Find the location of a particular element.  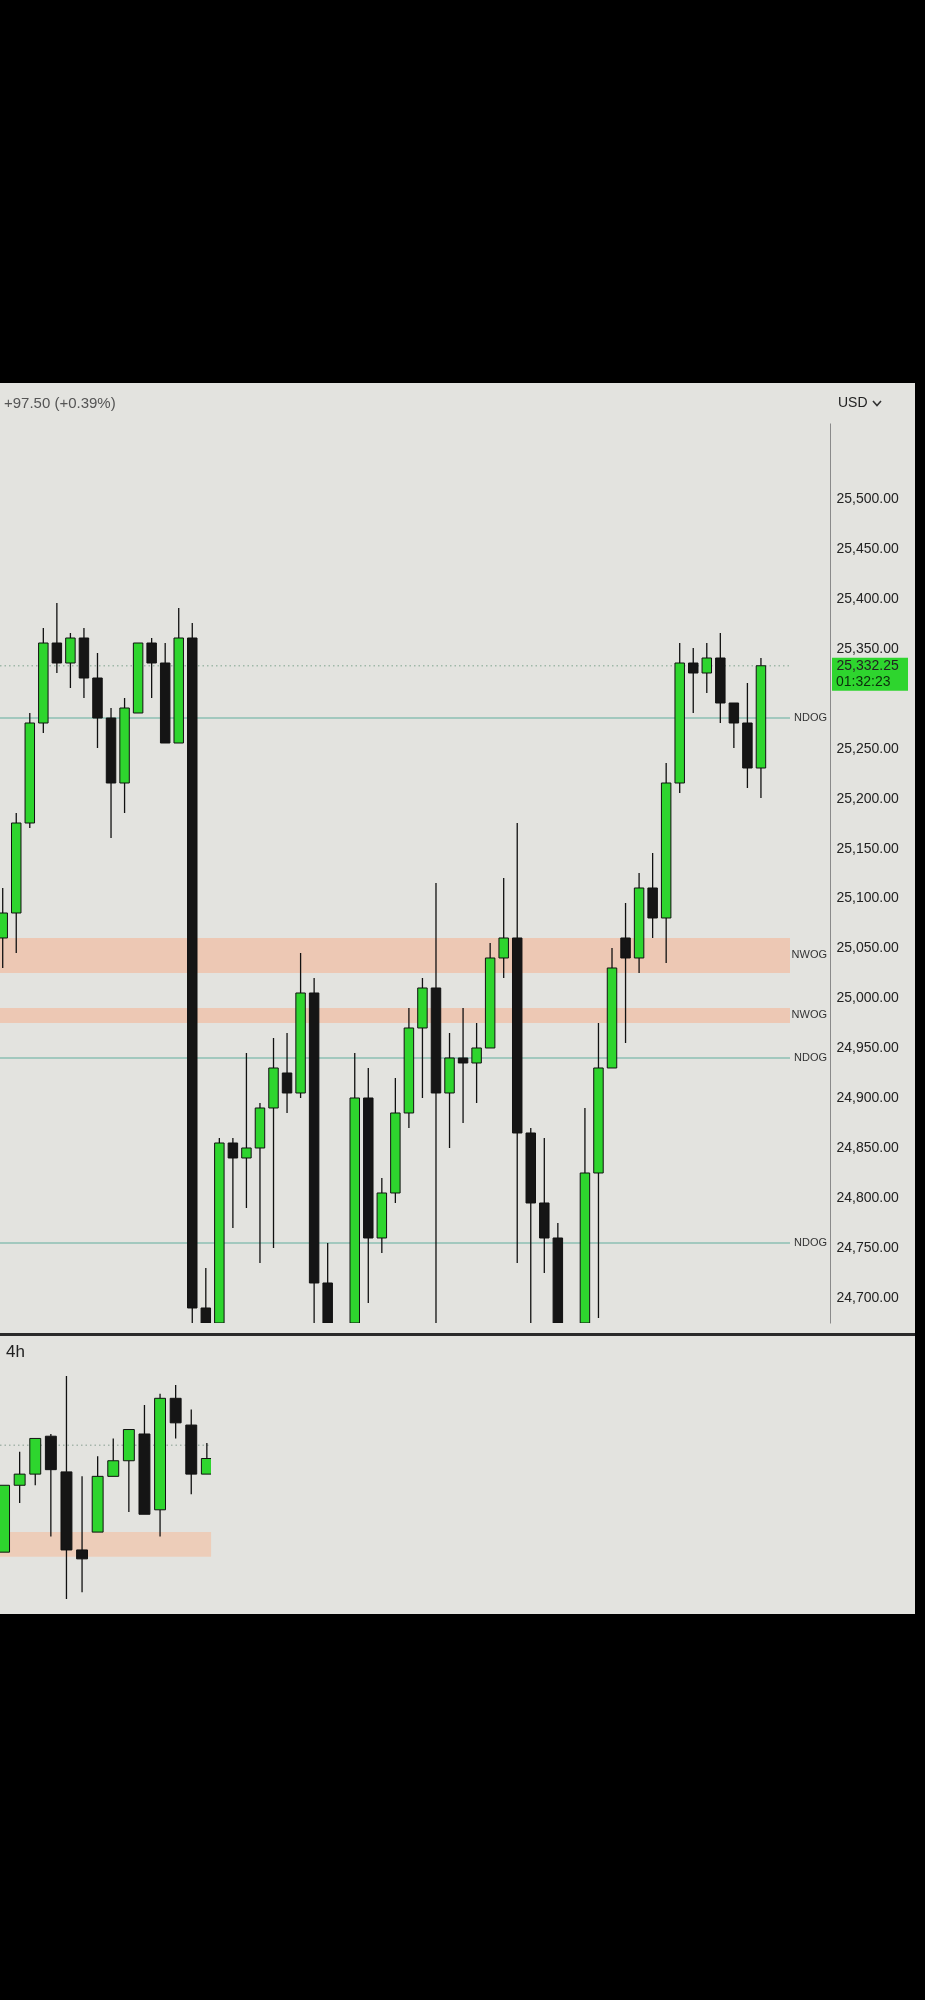

y-tick-label: 25,150.00 is located at coordinates (867, 847).